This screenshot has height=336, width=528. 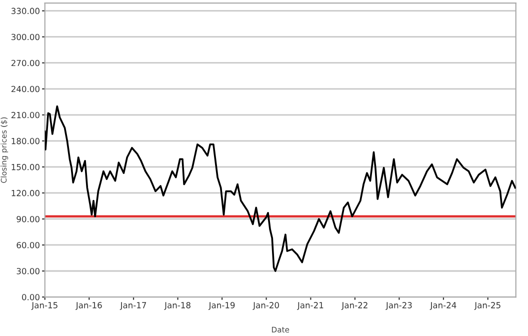 I want to click on y-tick-label: 120.00, so click(x=26, y=193).